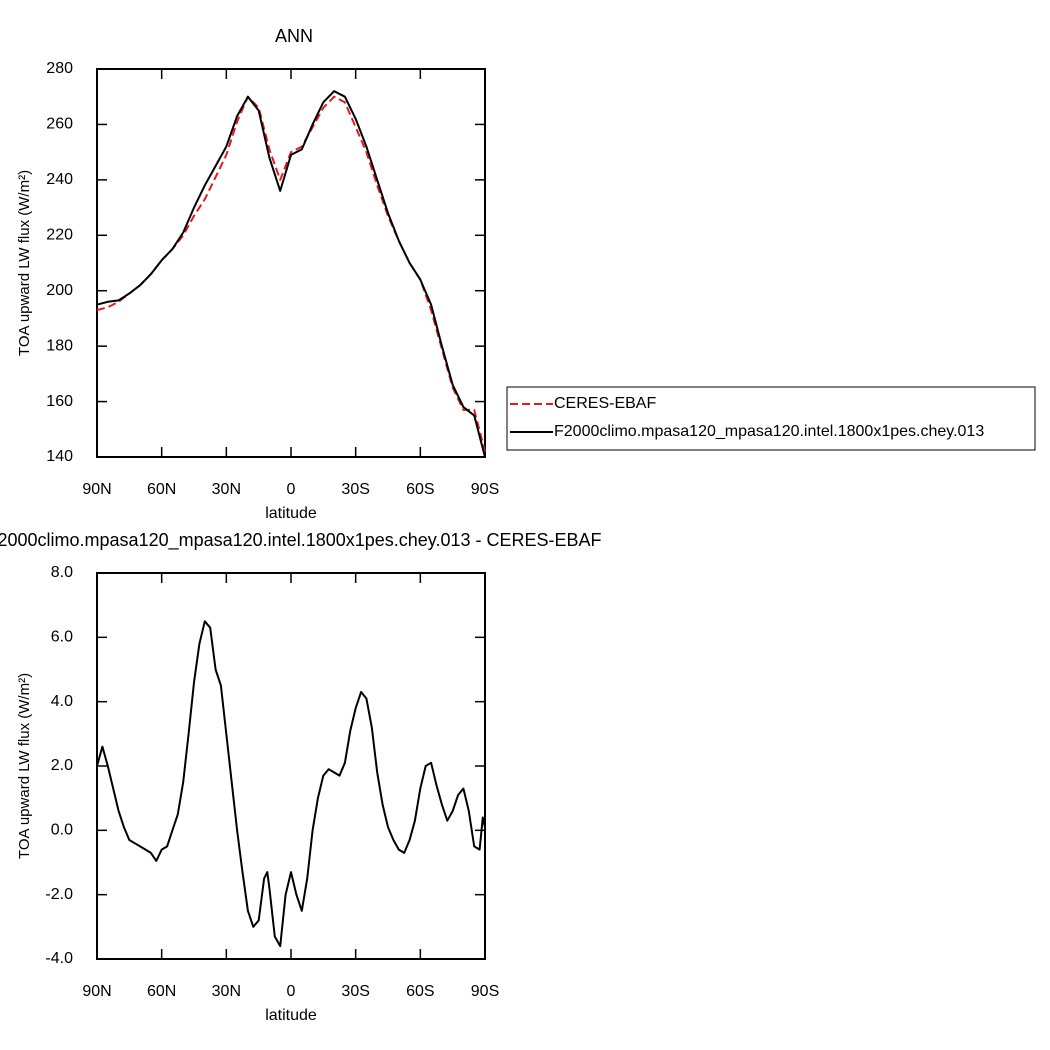  Describe the element at coordinates (62, 701) in the screenshot. I see `y-tick-label: 4.0` at that location.